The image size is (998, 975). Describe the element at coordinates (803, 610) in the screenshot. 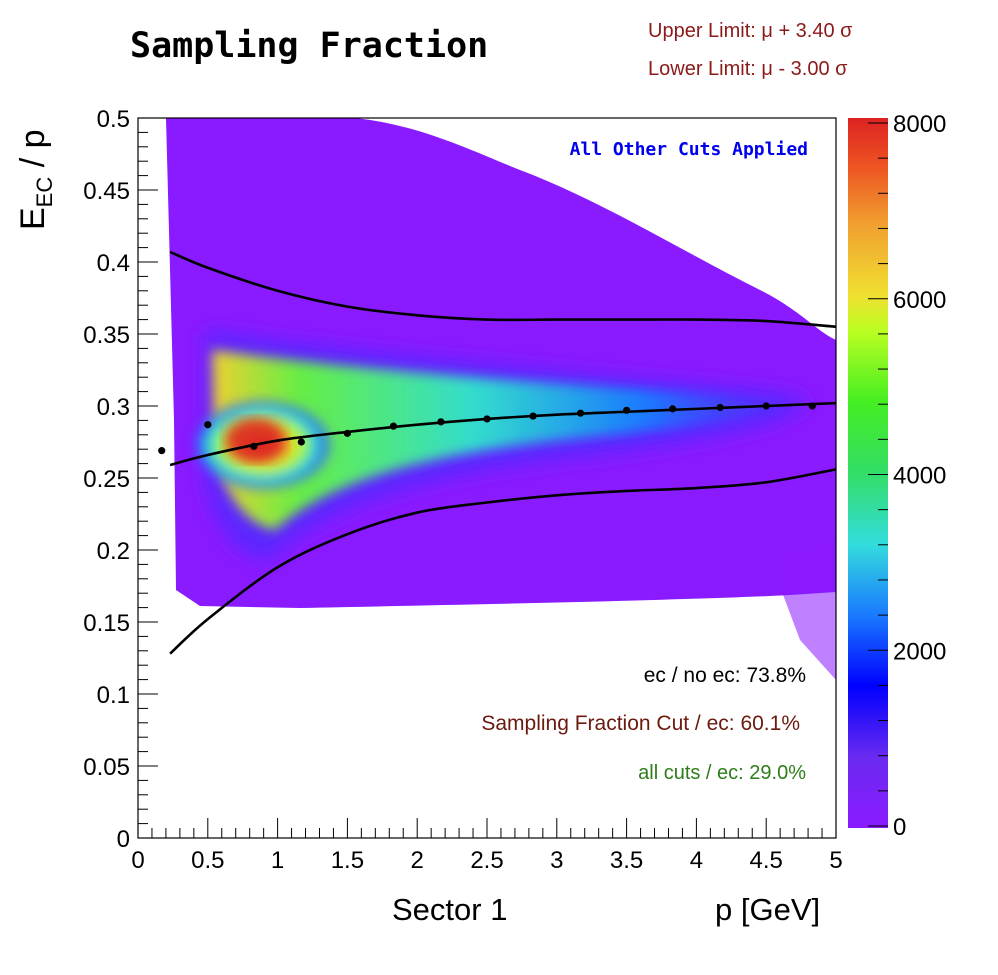

I see `heatmap-sparse-tail` at that location.